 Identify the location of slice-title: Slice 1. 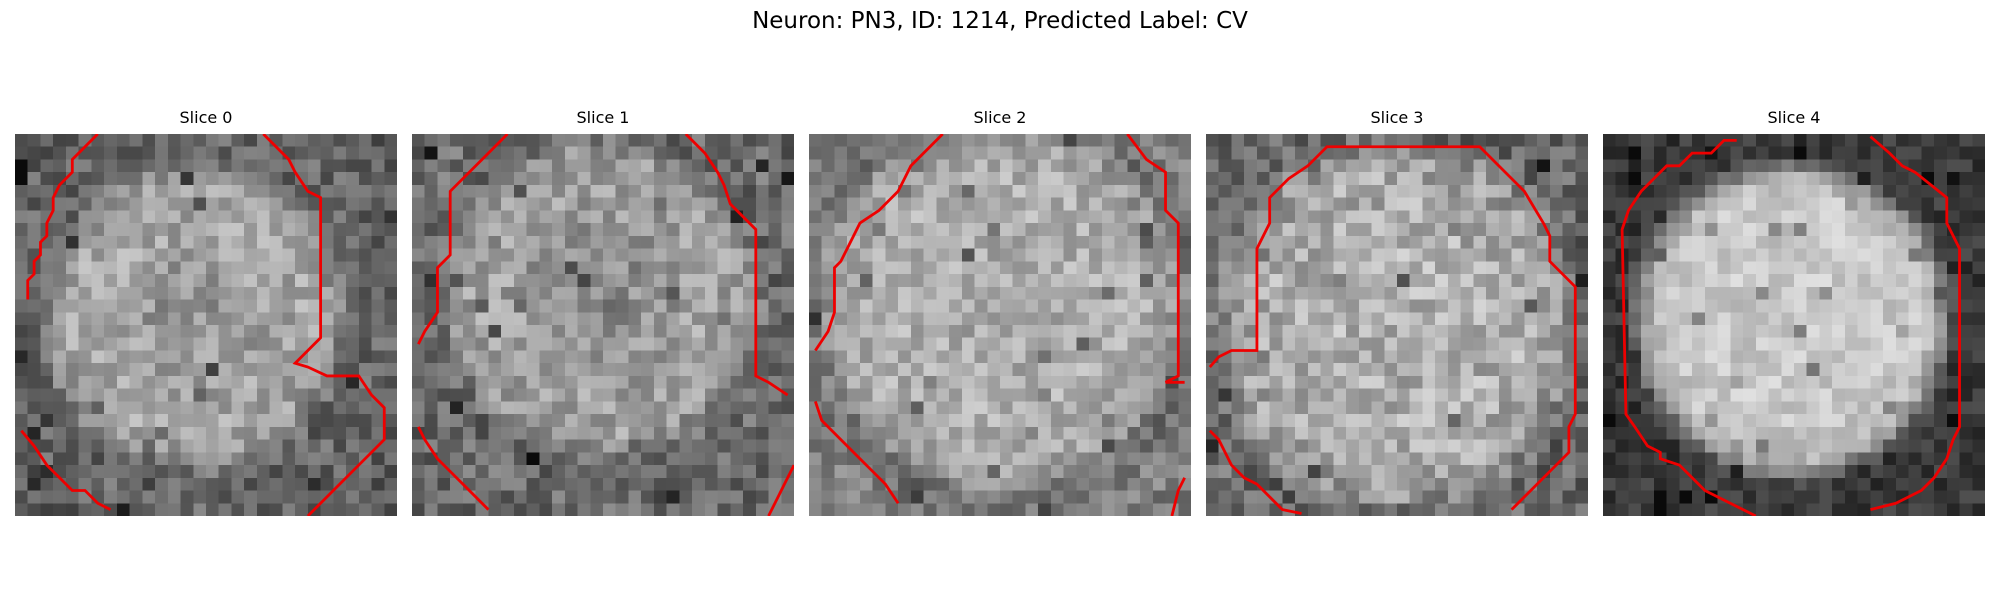
(603, 117).